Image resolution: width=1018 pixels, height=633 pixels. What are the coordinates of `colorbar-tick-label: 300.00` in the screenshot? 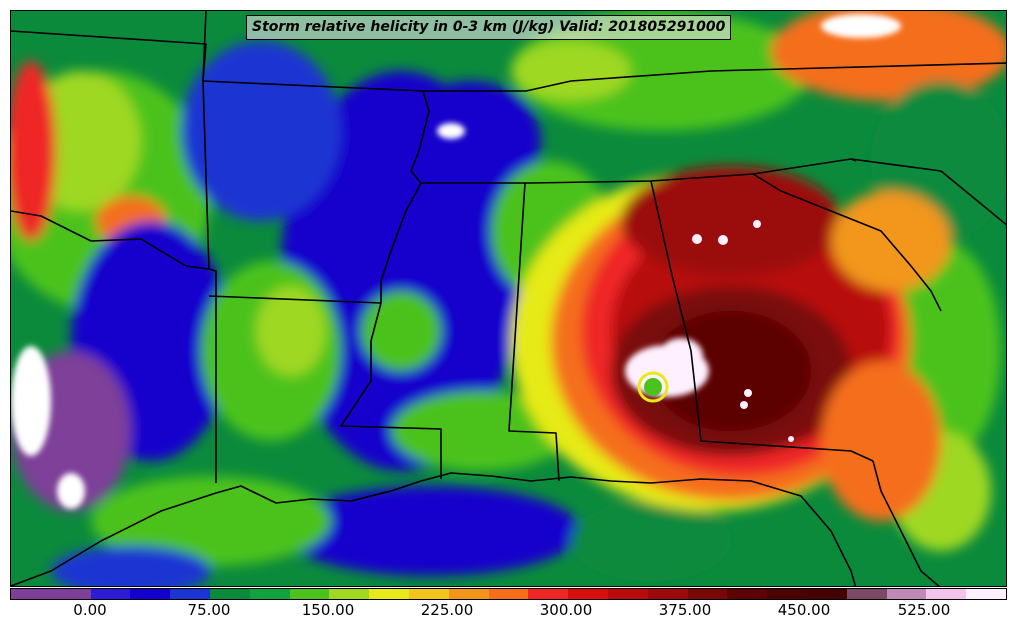 It's located at (566, 610).